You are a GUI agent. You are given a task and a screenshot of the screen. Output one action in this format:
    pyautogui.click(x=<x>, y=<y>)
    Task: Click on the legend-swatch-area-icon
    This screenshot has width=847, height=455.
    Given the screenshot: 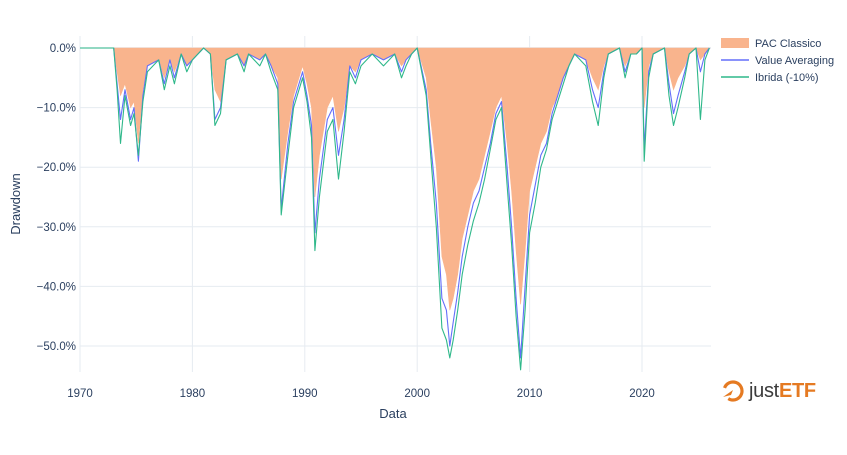 What is the action you would take?
    pyautogui.click(x=735, y=43)
    